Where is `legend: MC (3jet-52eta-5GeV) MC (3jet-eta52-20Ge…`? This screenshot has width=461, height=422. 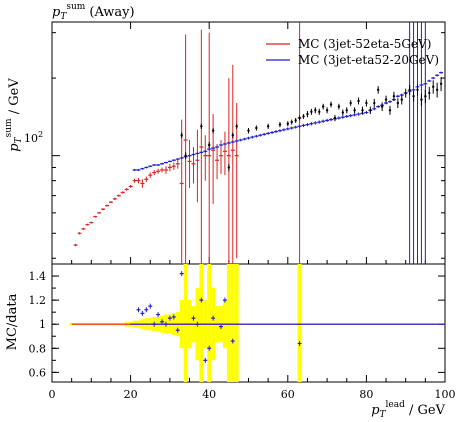
legend: MC (3jet-52eta-5GeV) MC (3jet-eta52-20Ge… is located at coordinates (352, 52).